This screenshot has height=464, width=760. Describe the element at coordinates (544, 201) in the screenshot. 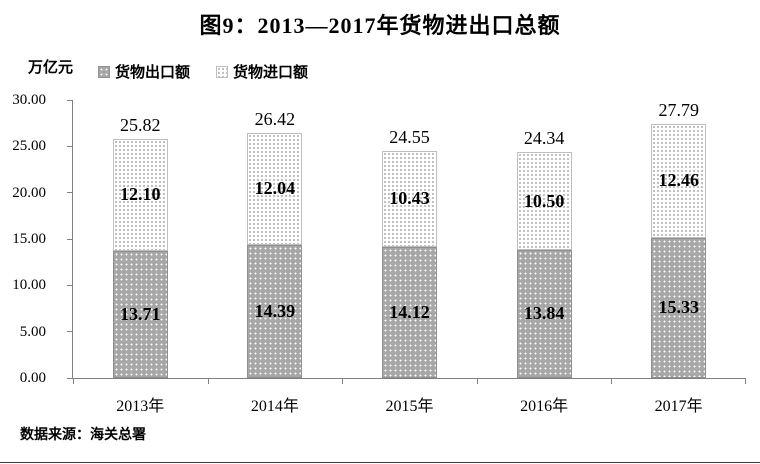

I see `bar-segment-import: 10.50` at that location.